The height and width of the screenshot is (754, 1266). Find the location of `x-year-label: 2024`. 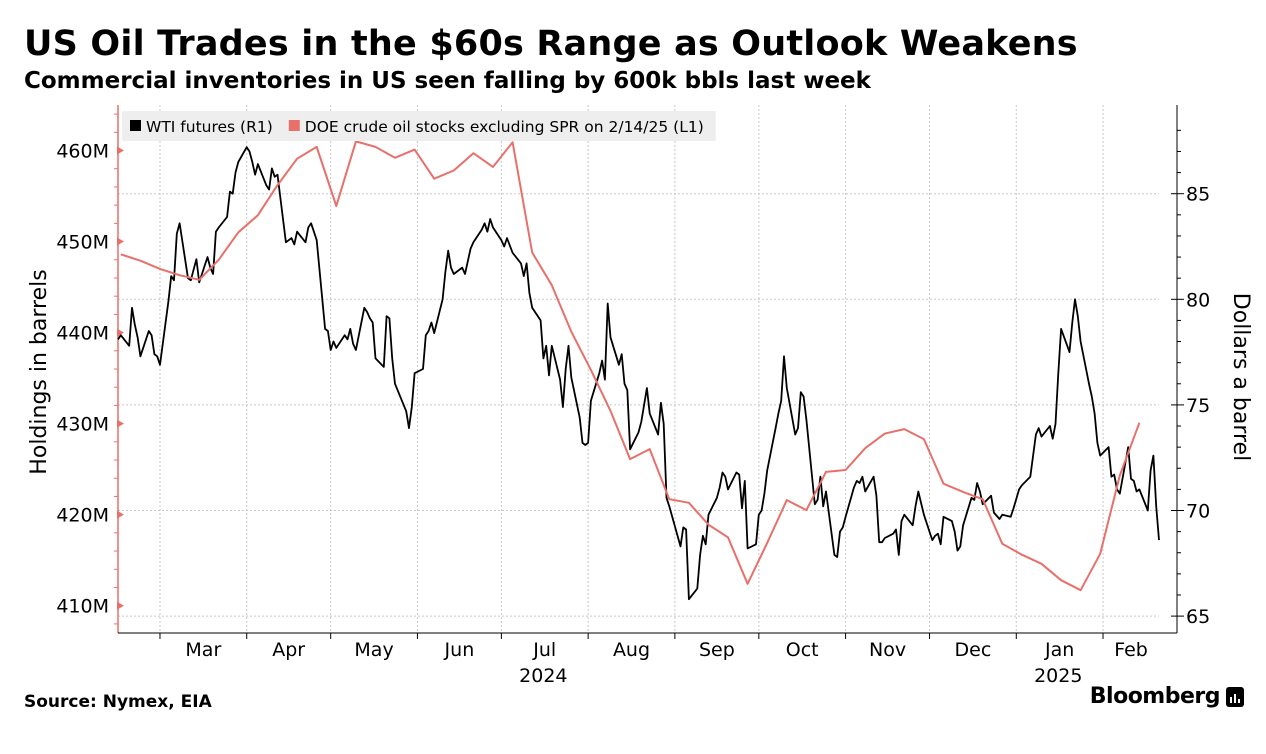

x-year-label: 2024 is located at coordinates (543, 676).